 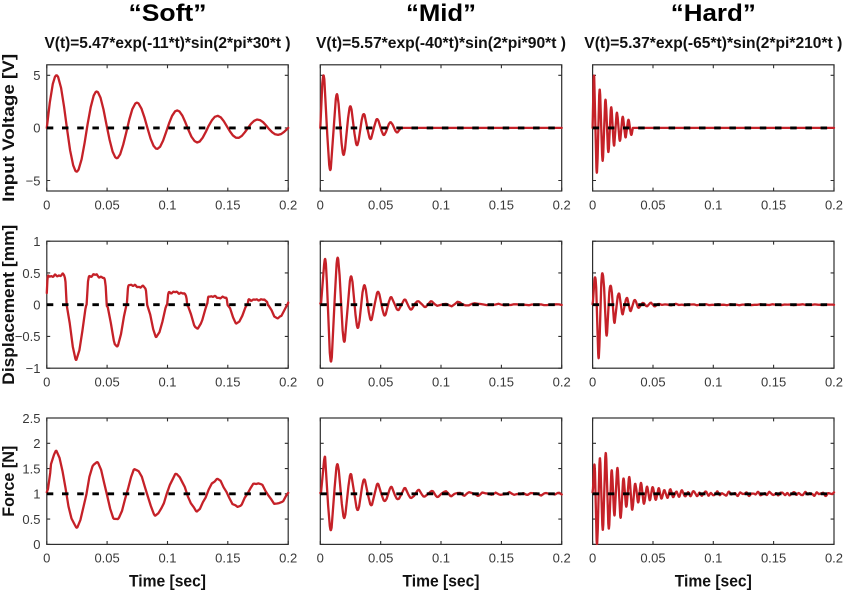 What do you see at coordinates (168, 43) in the screenshot?
I see `svg-text:V(t)=5.47*exp(-11*t)*sin(2*pi*: V(t)=5.47*exp(-11*t)*sin(2*pi*30*t )` at bounding box center [168, 43].